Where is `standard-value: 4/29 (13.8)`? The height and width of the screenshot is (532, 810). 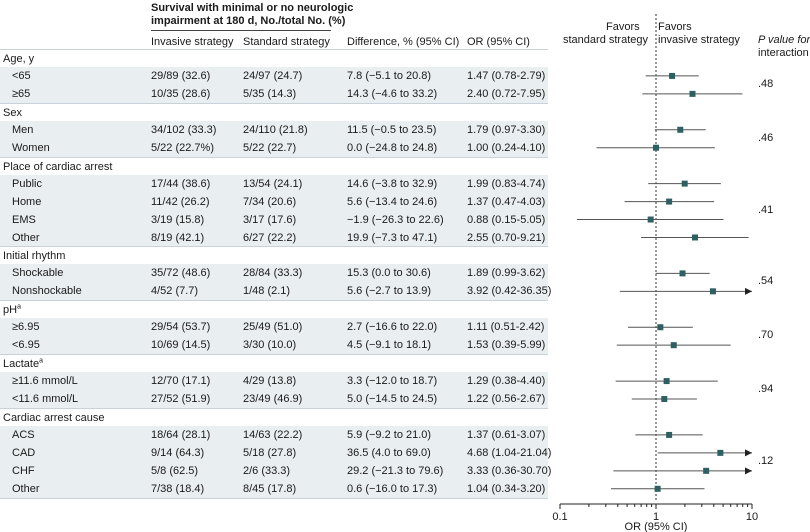 standard-value: 4/29 (13.8) is located at coordinates (270, 381).